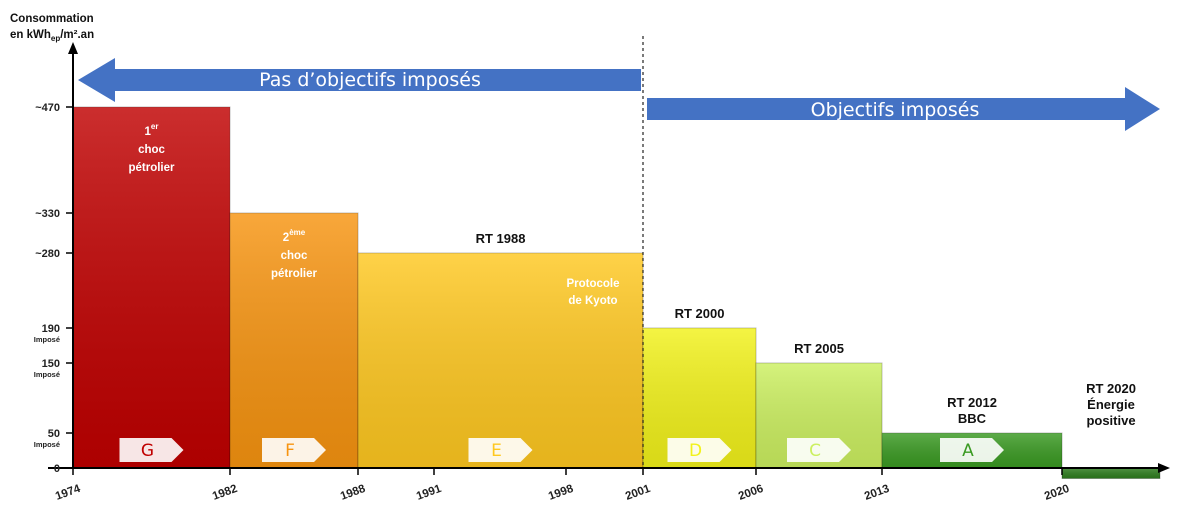  I want to click on bar-label: RT 1988, so click(501, 238).